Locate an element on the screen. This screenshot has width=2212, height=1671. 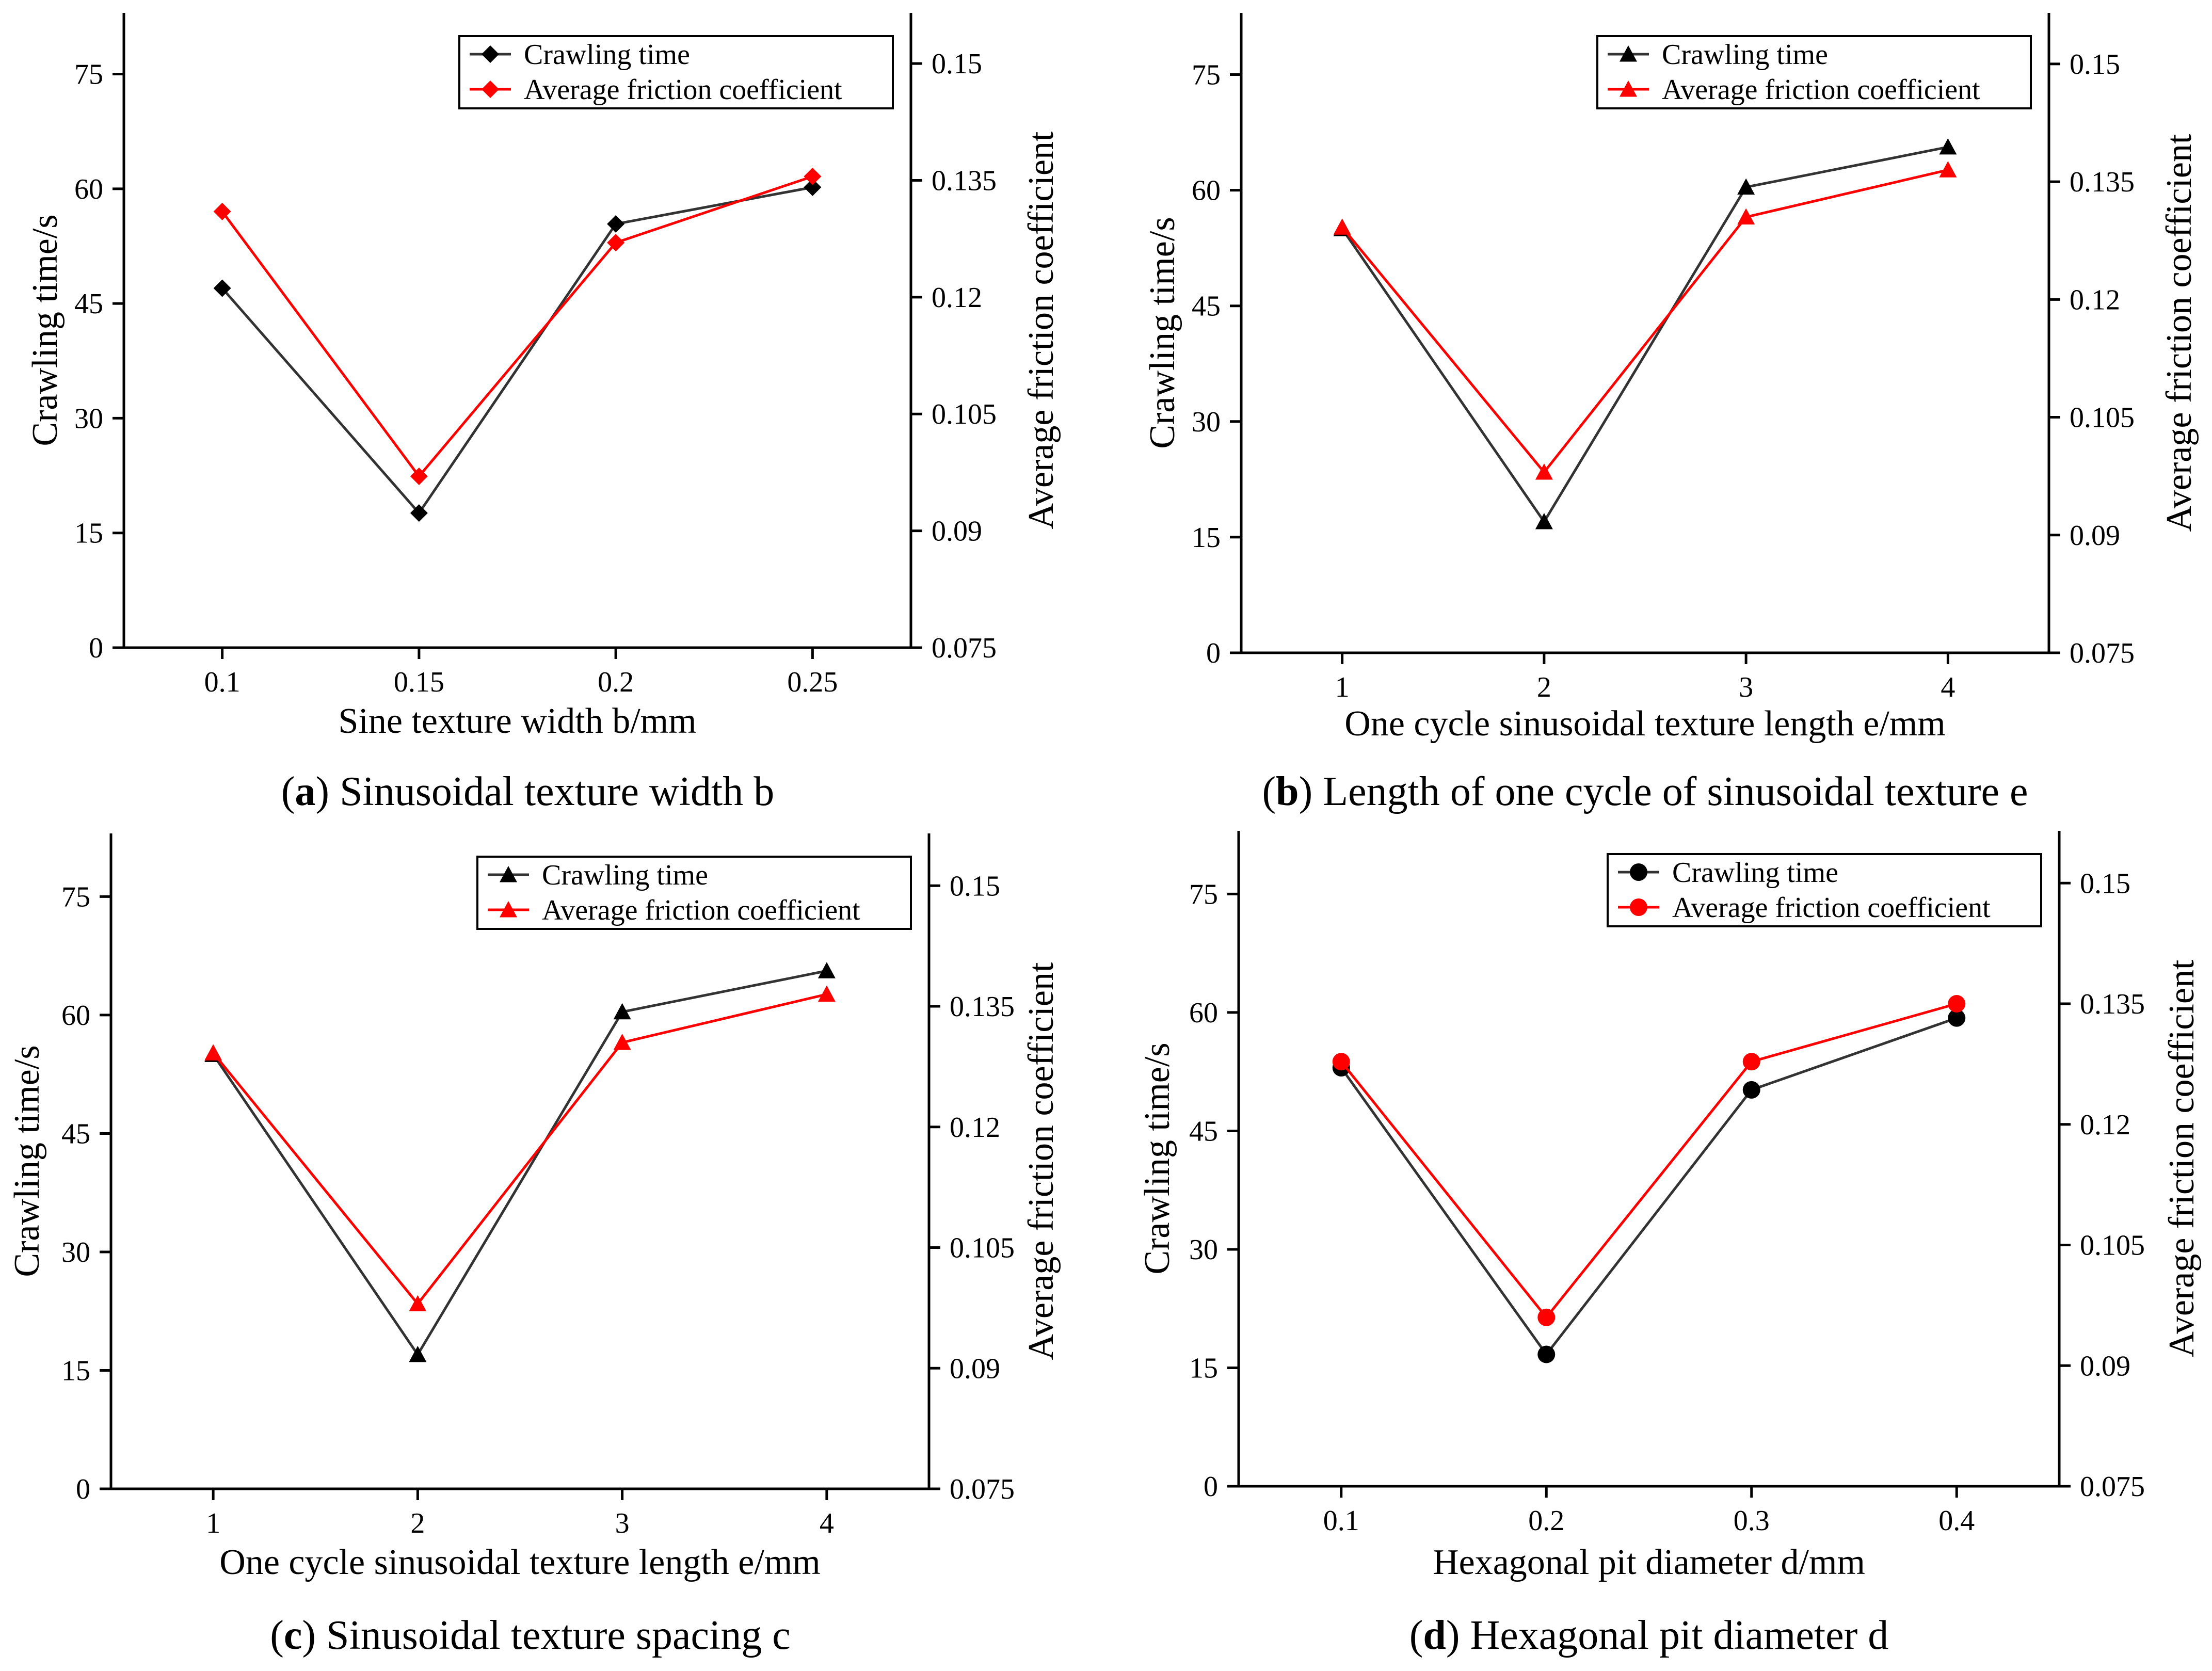
y2-tick-label: 0.075 is located at coordinates (964, 648).